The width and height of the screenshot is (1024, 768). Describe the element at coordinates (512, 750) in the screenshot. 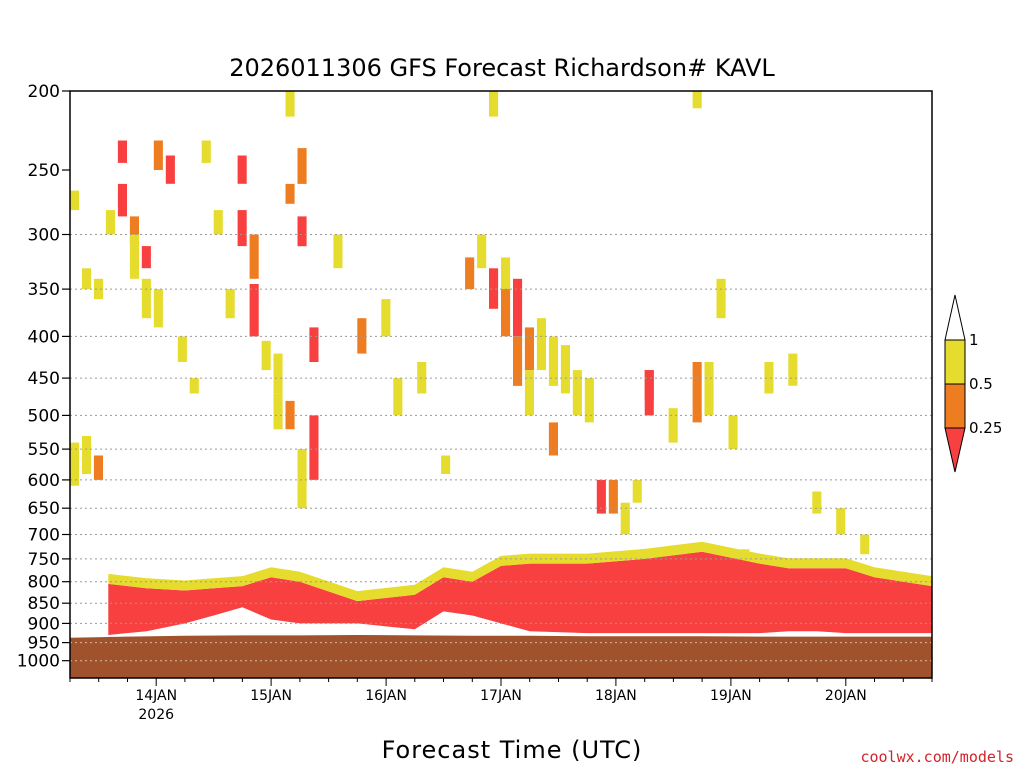

I see `x-axis-label: Forecast Time (UTC)` at that location.